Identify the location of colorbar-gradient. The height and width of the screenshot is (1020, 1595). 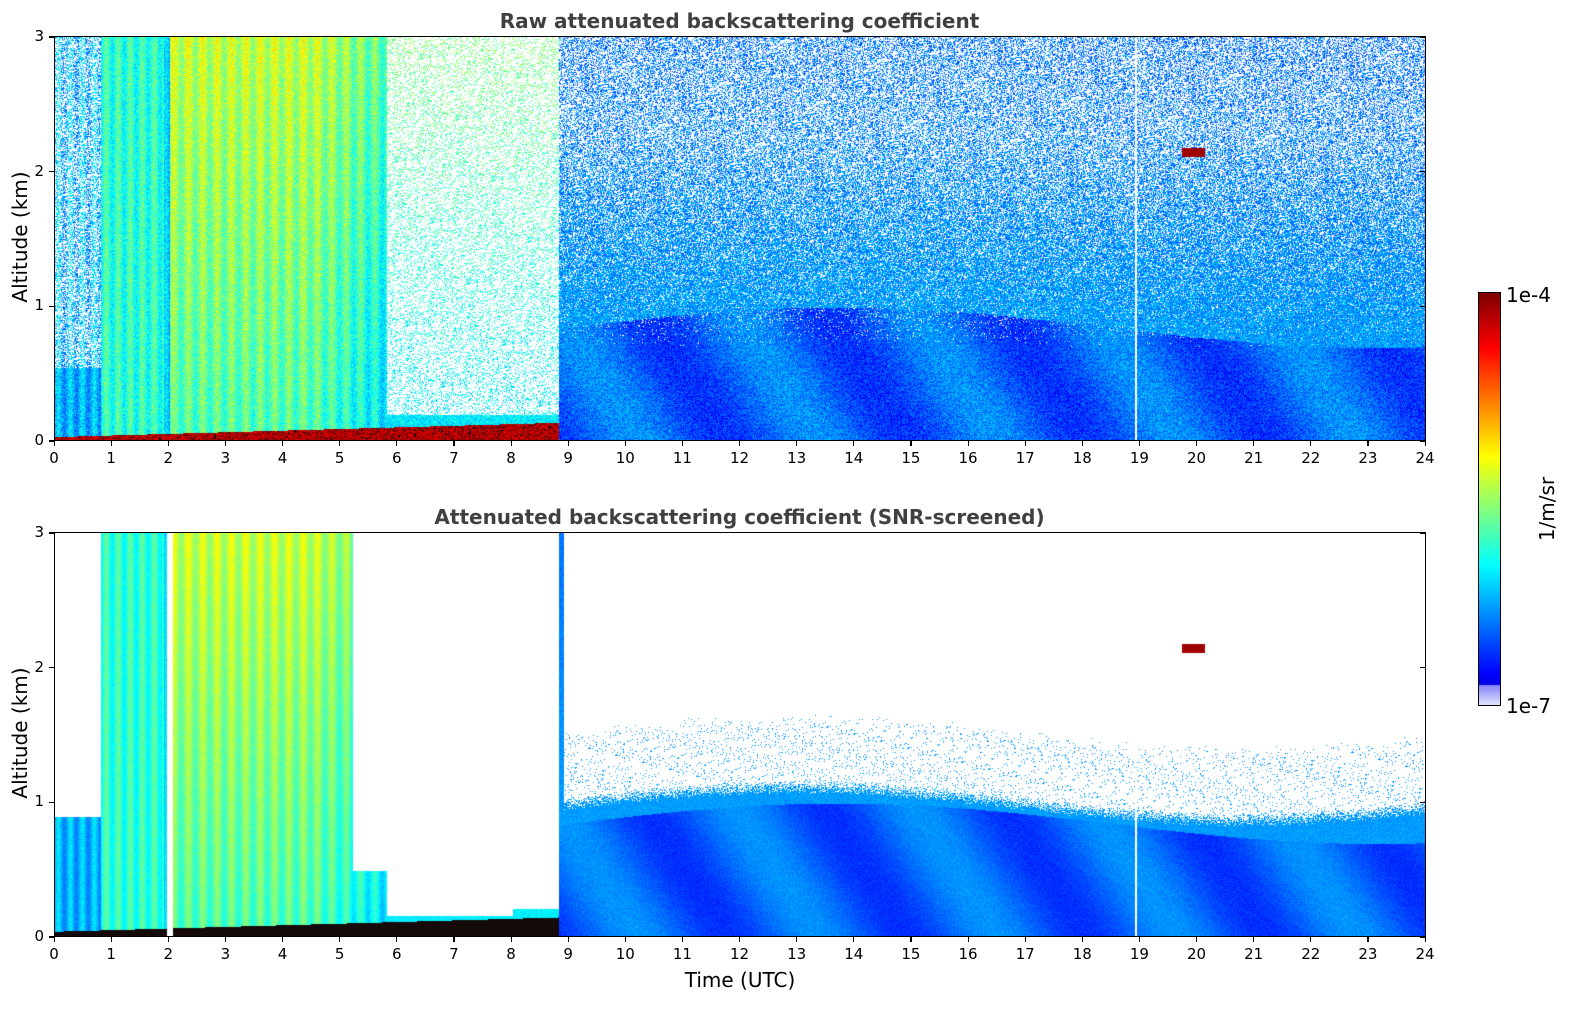
(1489, 499).